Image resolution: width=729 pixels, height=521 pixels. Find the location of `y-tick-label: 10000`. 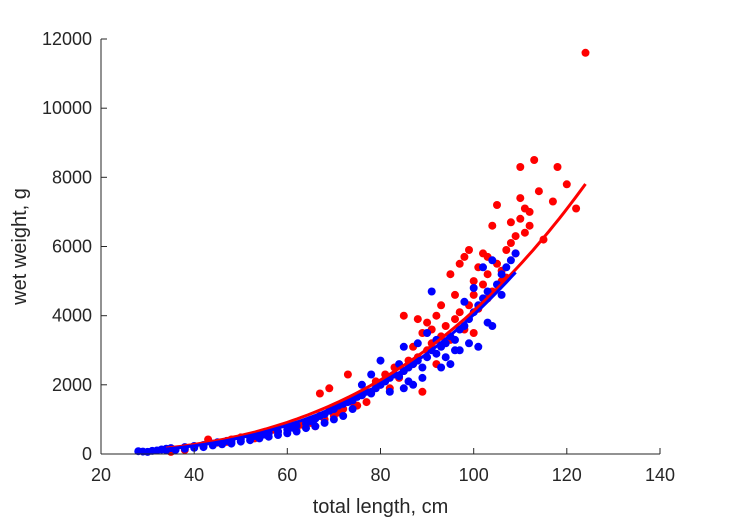

y-tick-label: 10000 is located at coordinates (67, 108).